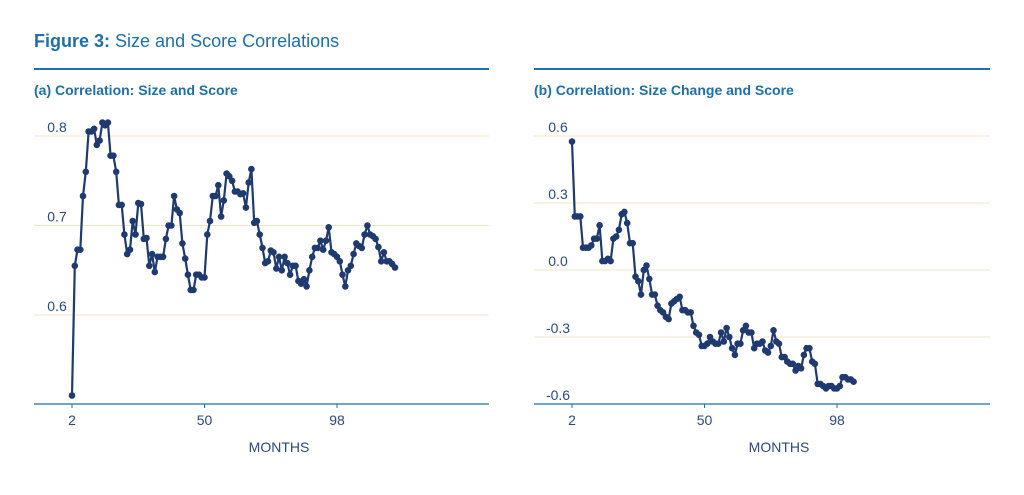 Image resolution: width=1024 pixels, height=495 pixels. What do you see at coordinates (227, 41) in the screenshot?
I see `figure-title-text: Size and Score Correlations` at bounding box center [227, 41].